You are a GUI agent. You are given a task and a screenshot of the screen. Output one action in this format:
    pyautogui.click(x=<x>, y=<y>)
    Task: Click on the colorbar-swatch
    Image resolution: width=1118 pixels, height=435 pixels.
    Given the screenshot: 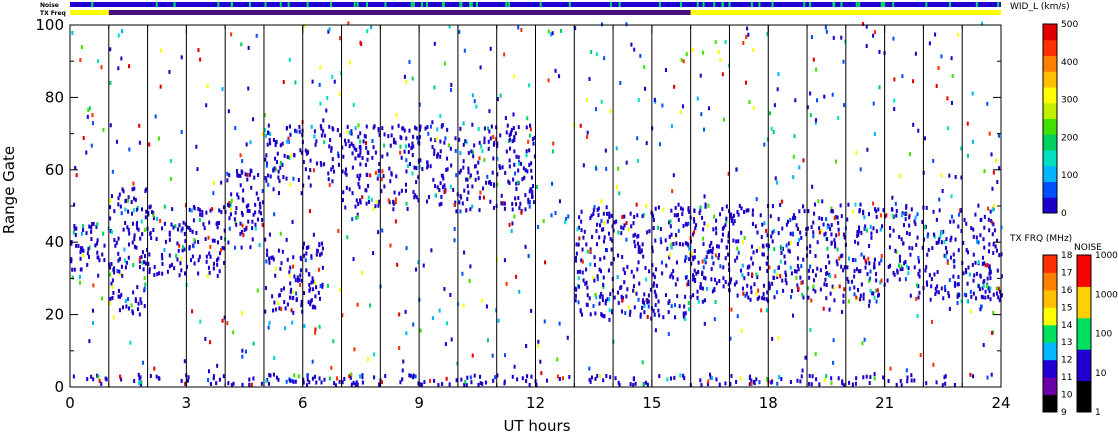 What is the action you would take?
    pyautogui.click(x=1050, y=368)
    